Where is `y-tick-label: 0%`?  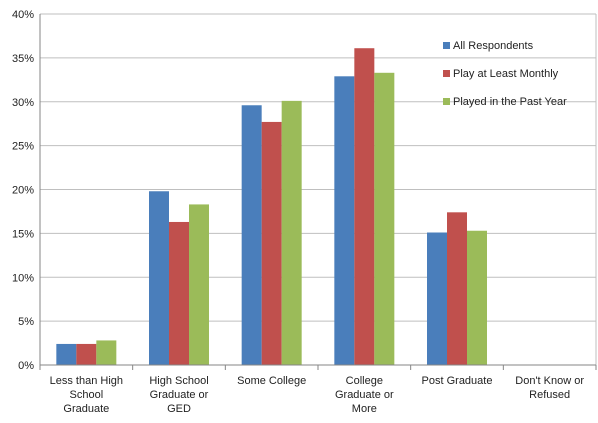 y-tick-label: 0% is located at coordinates (26, 366).